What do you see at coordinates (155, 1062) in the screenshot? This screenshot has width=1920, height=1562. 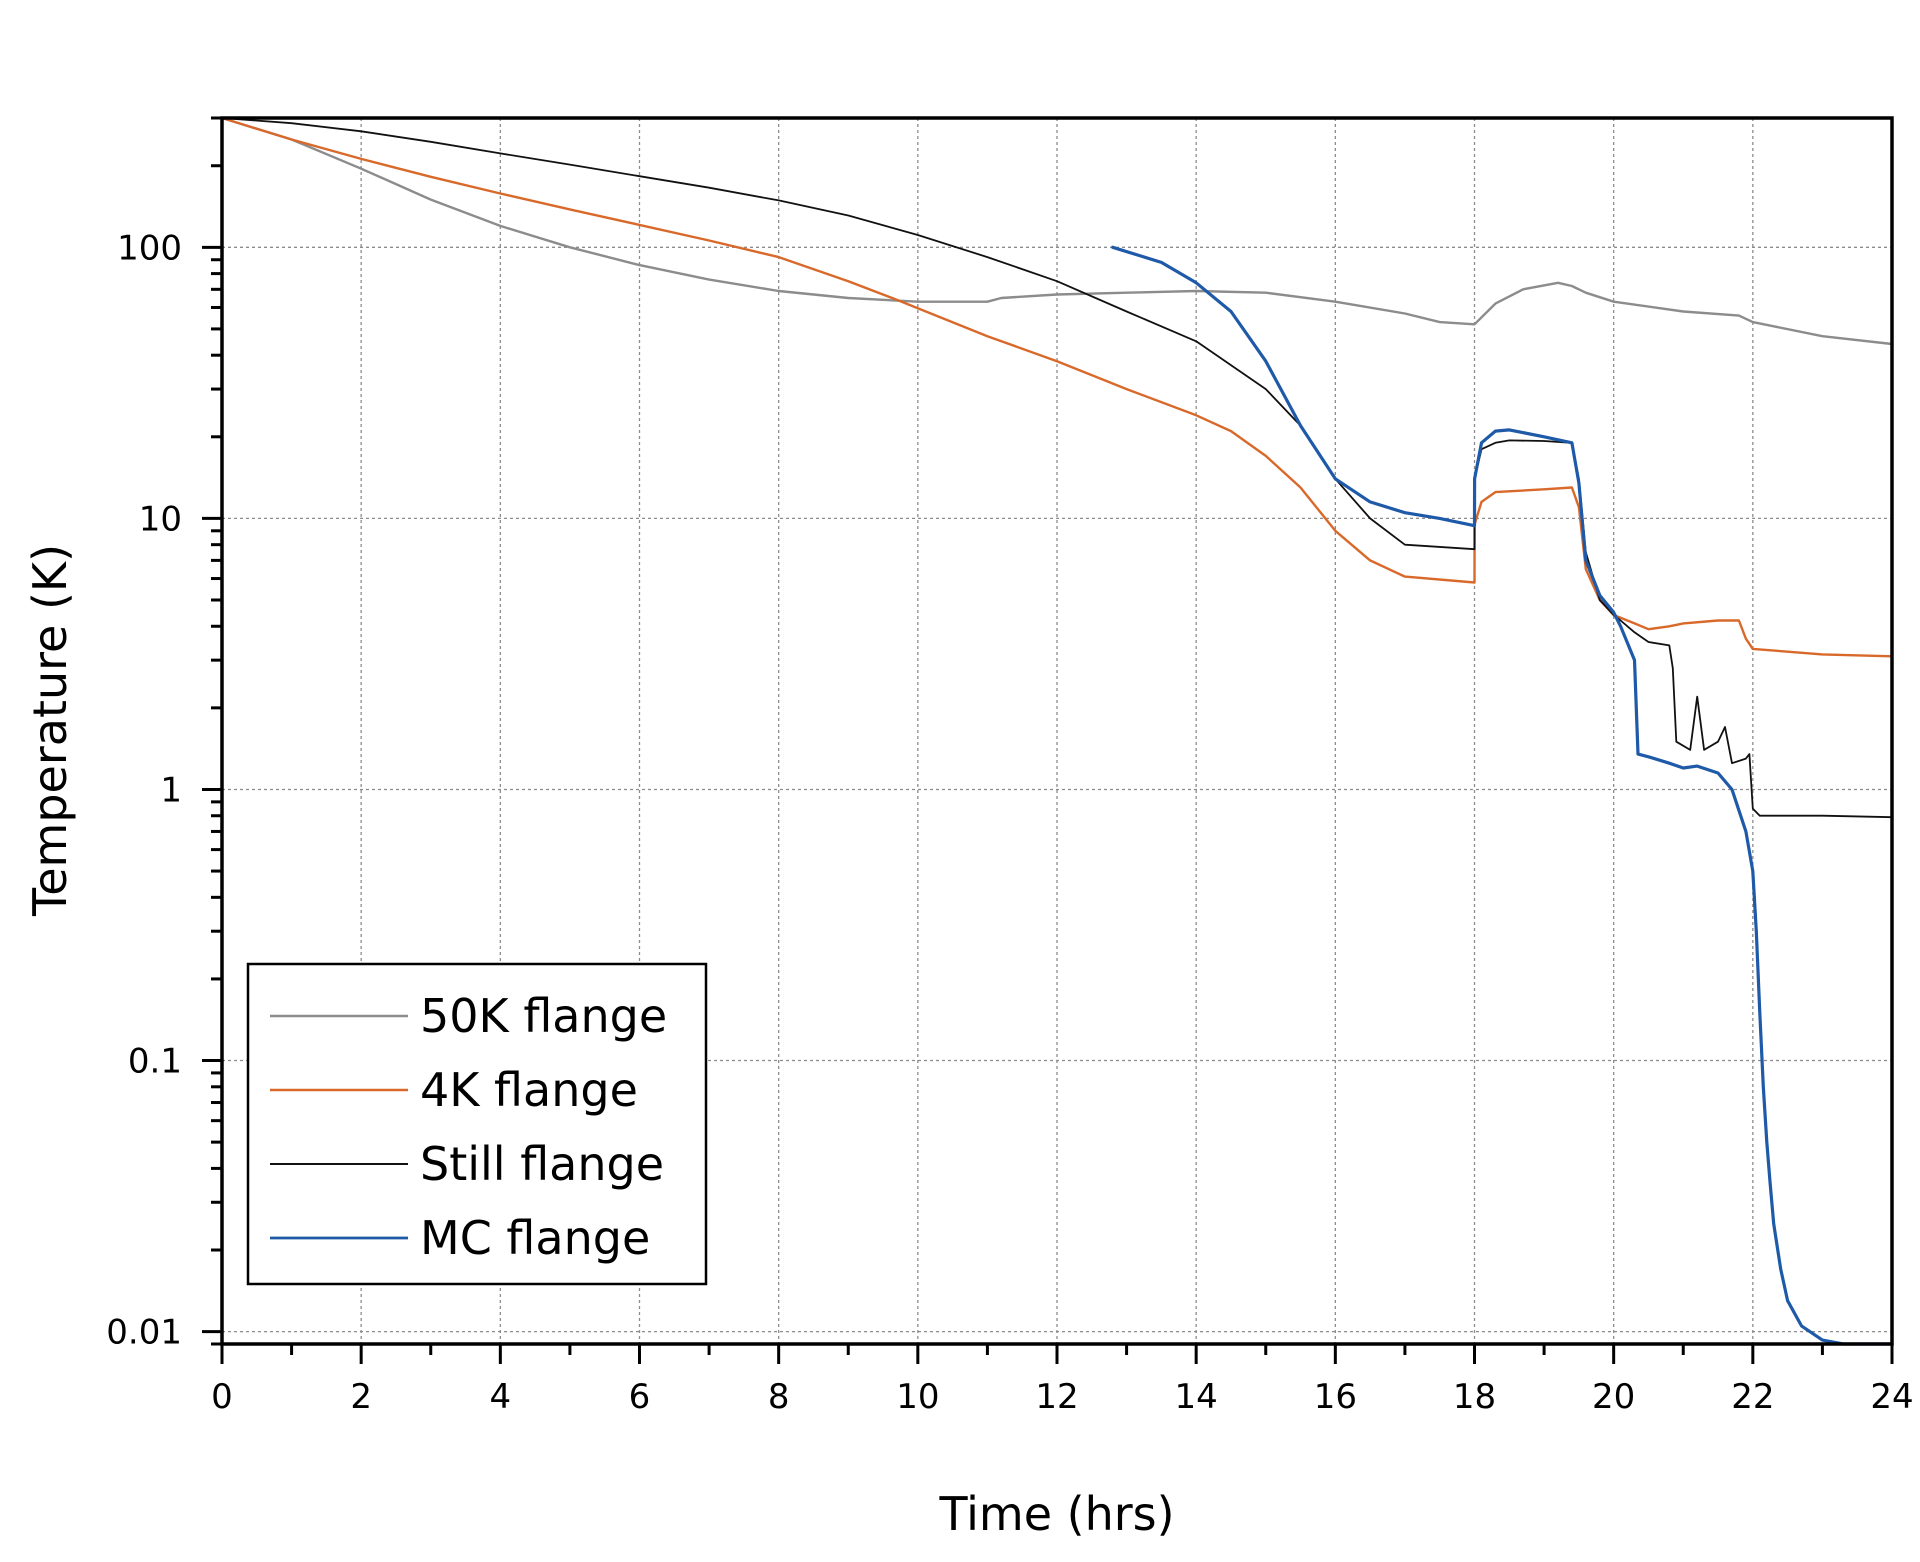 I see `y-tick-label: 0.1` at bounding box center [155, 1062].